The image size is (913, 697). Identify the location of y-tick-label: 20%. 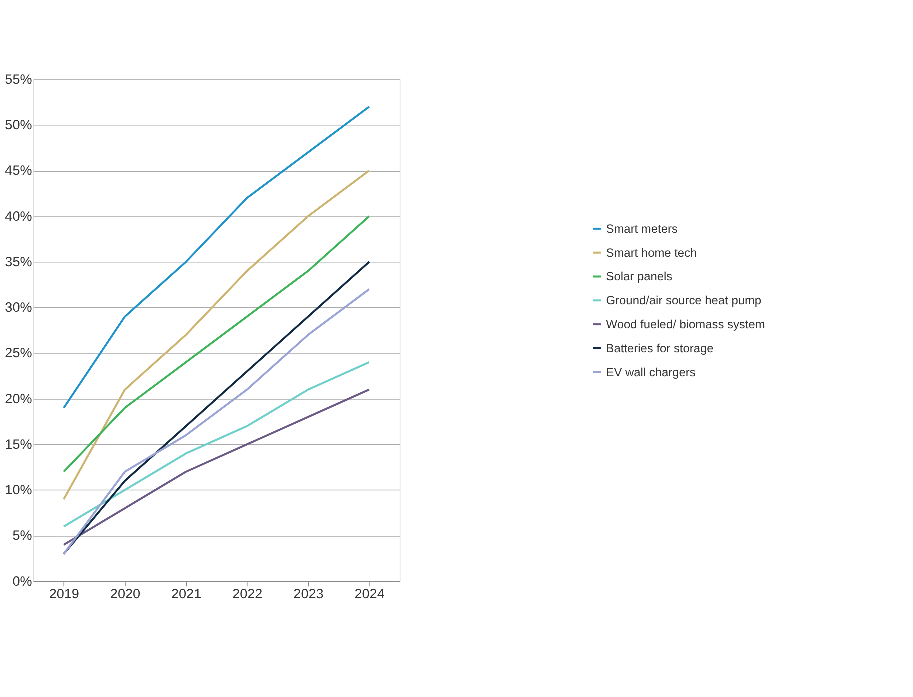
(18, 398).